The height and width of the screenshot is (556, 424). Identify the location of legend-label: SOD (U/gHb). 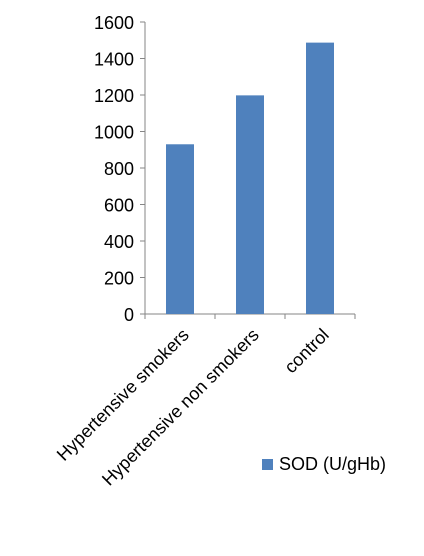
(332, 464).